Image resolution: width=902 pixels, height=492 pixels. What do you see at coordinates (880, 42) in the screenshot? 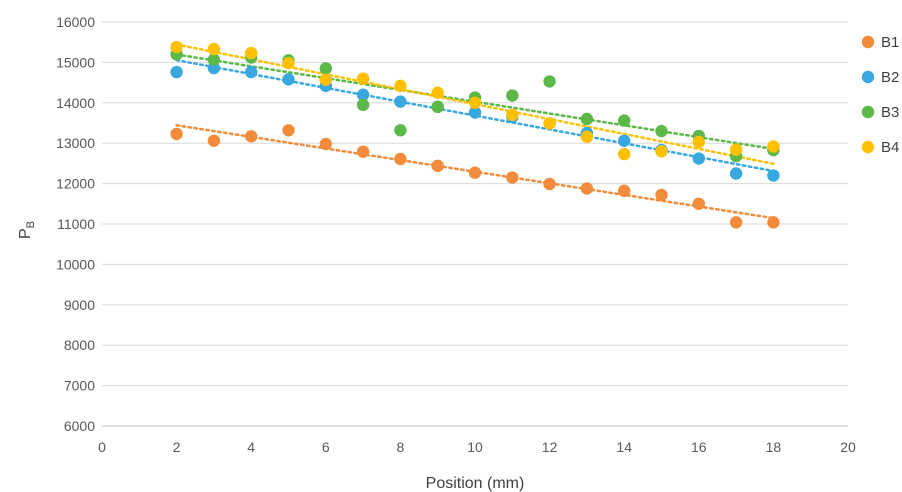
I see `legend-item-b1: B1` at bounding box center [880, 42].